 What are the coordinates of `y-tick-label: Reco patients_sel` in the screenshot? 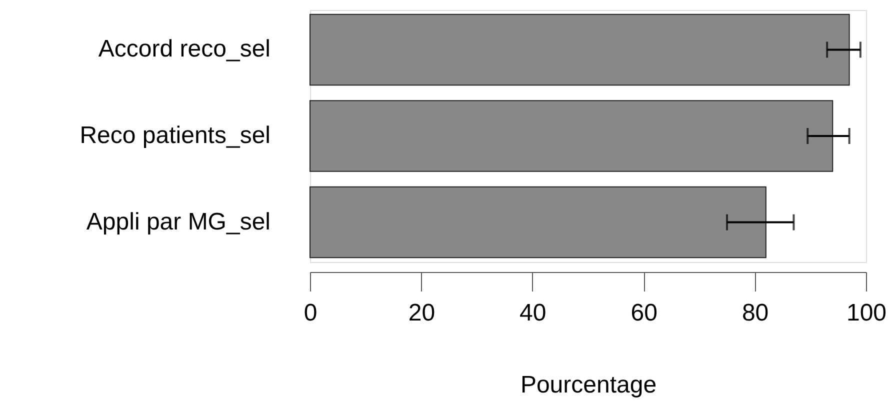 It's located at (175, 135).